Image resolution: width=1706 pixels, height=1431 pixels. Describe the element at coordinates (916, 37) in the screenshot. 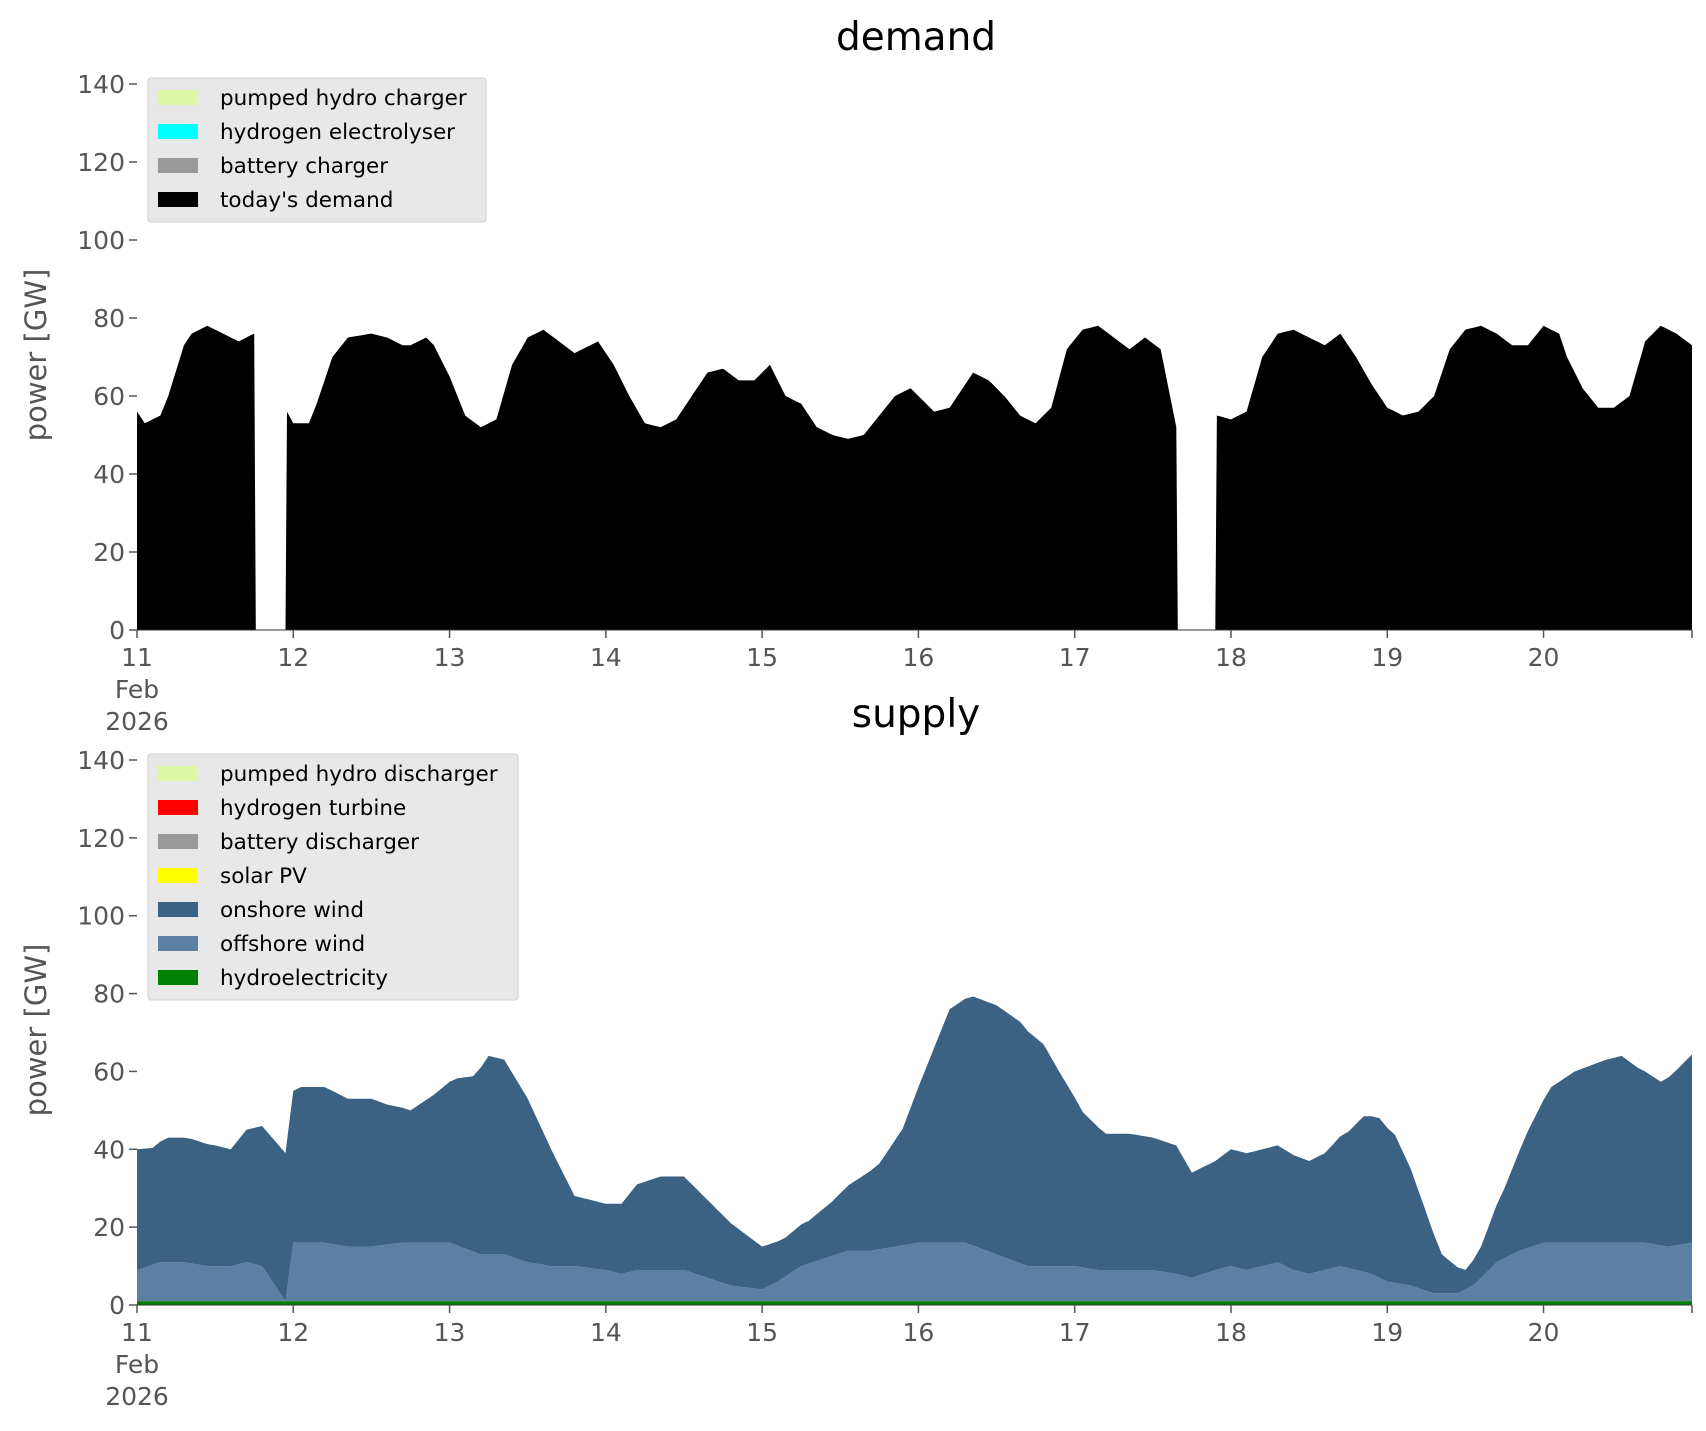

I see `demand-title: demand` at that location.